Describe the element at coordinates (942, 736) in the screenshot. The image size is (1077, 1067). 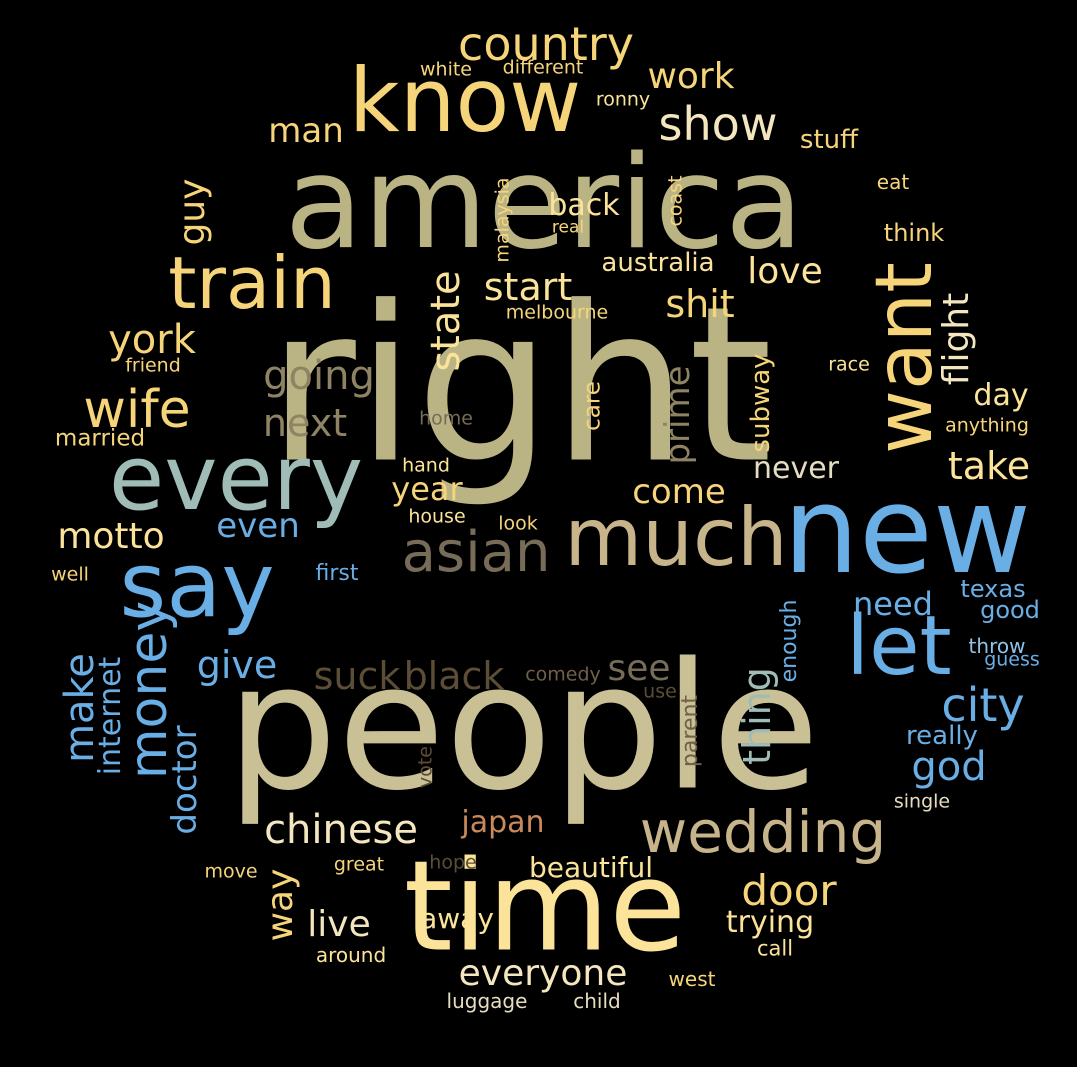
I see `word-really: really` at that location.